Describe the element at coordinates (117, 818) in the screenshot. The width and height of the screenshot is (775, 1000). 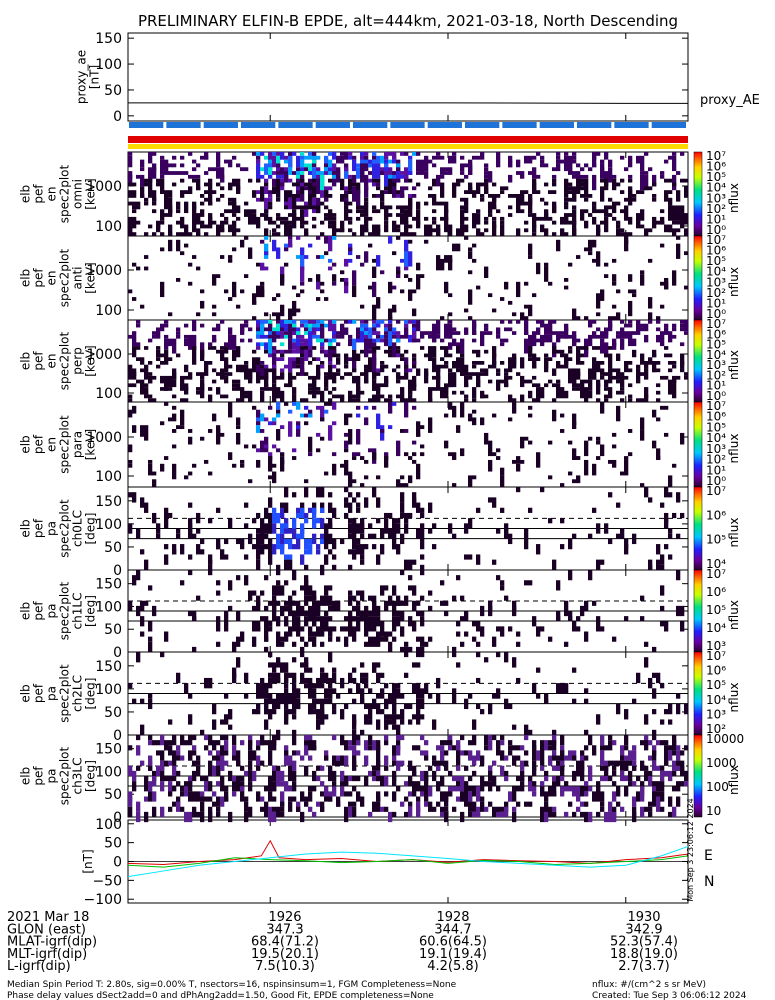
I see `y-tick-label: 0` at that location.